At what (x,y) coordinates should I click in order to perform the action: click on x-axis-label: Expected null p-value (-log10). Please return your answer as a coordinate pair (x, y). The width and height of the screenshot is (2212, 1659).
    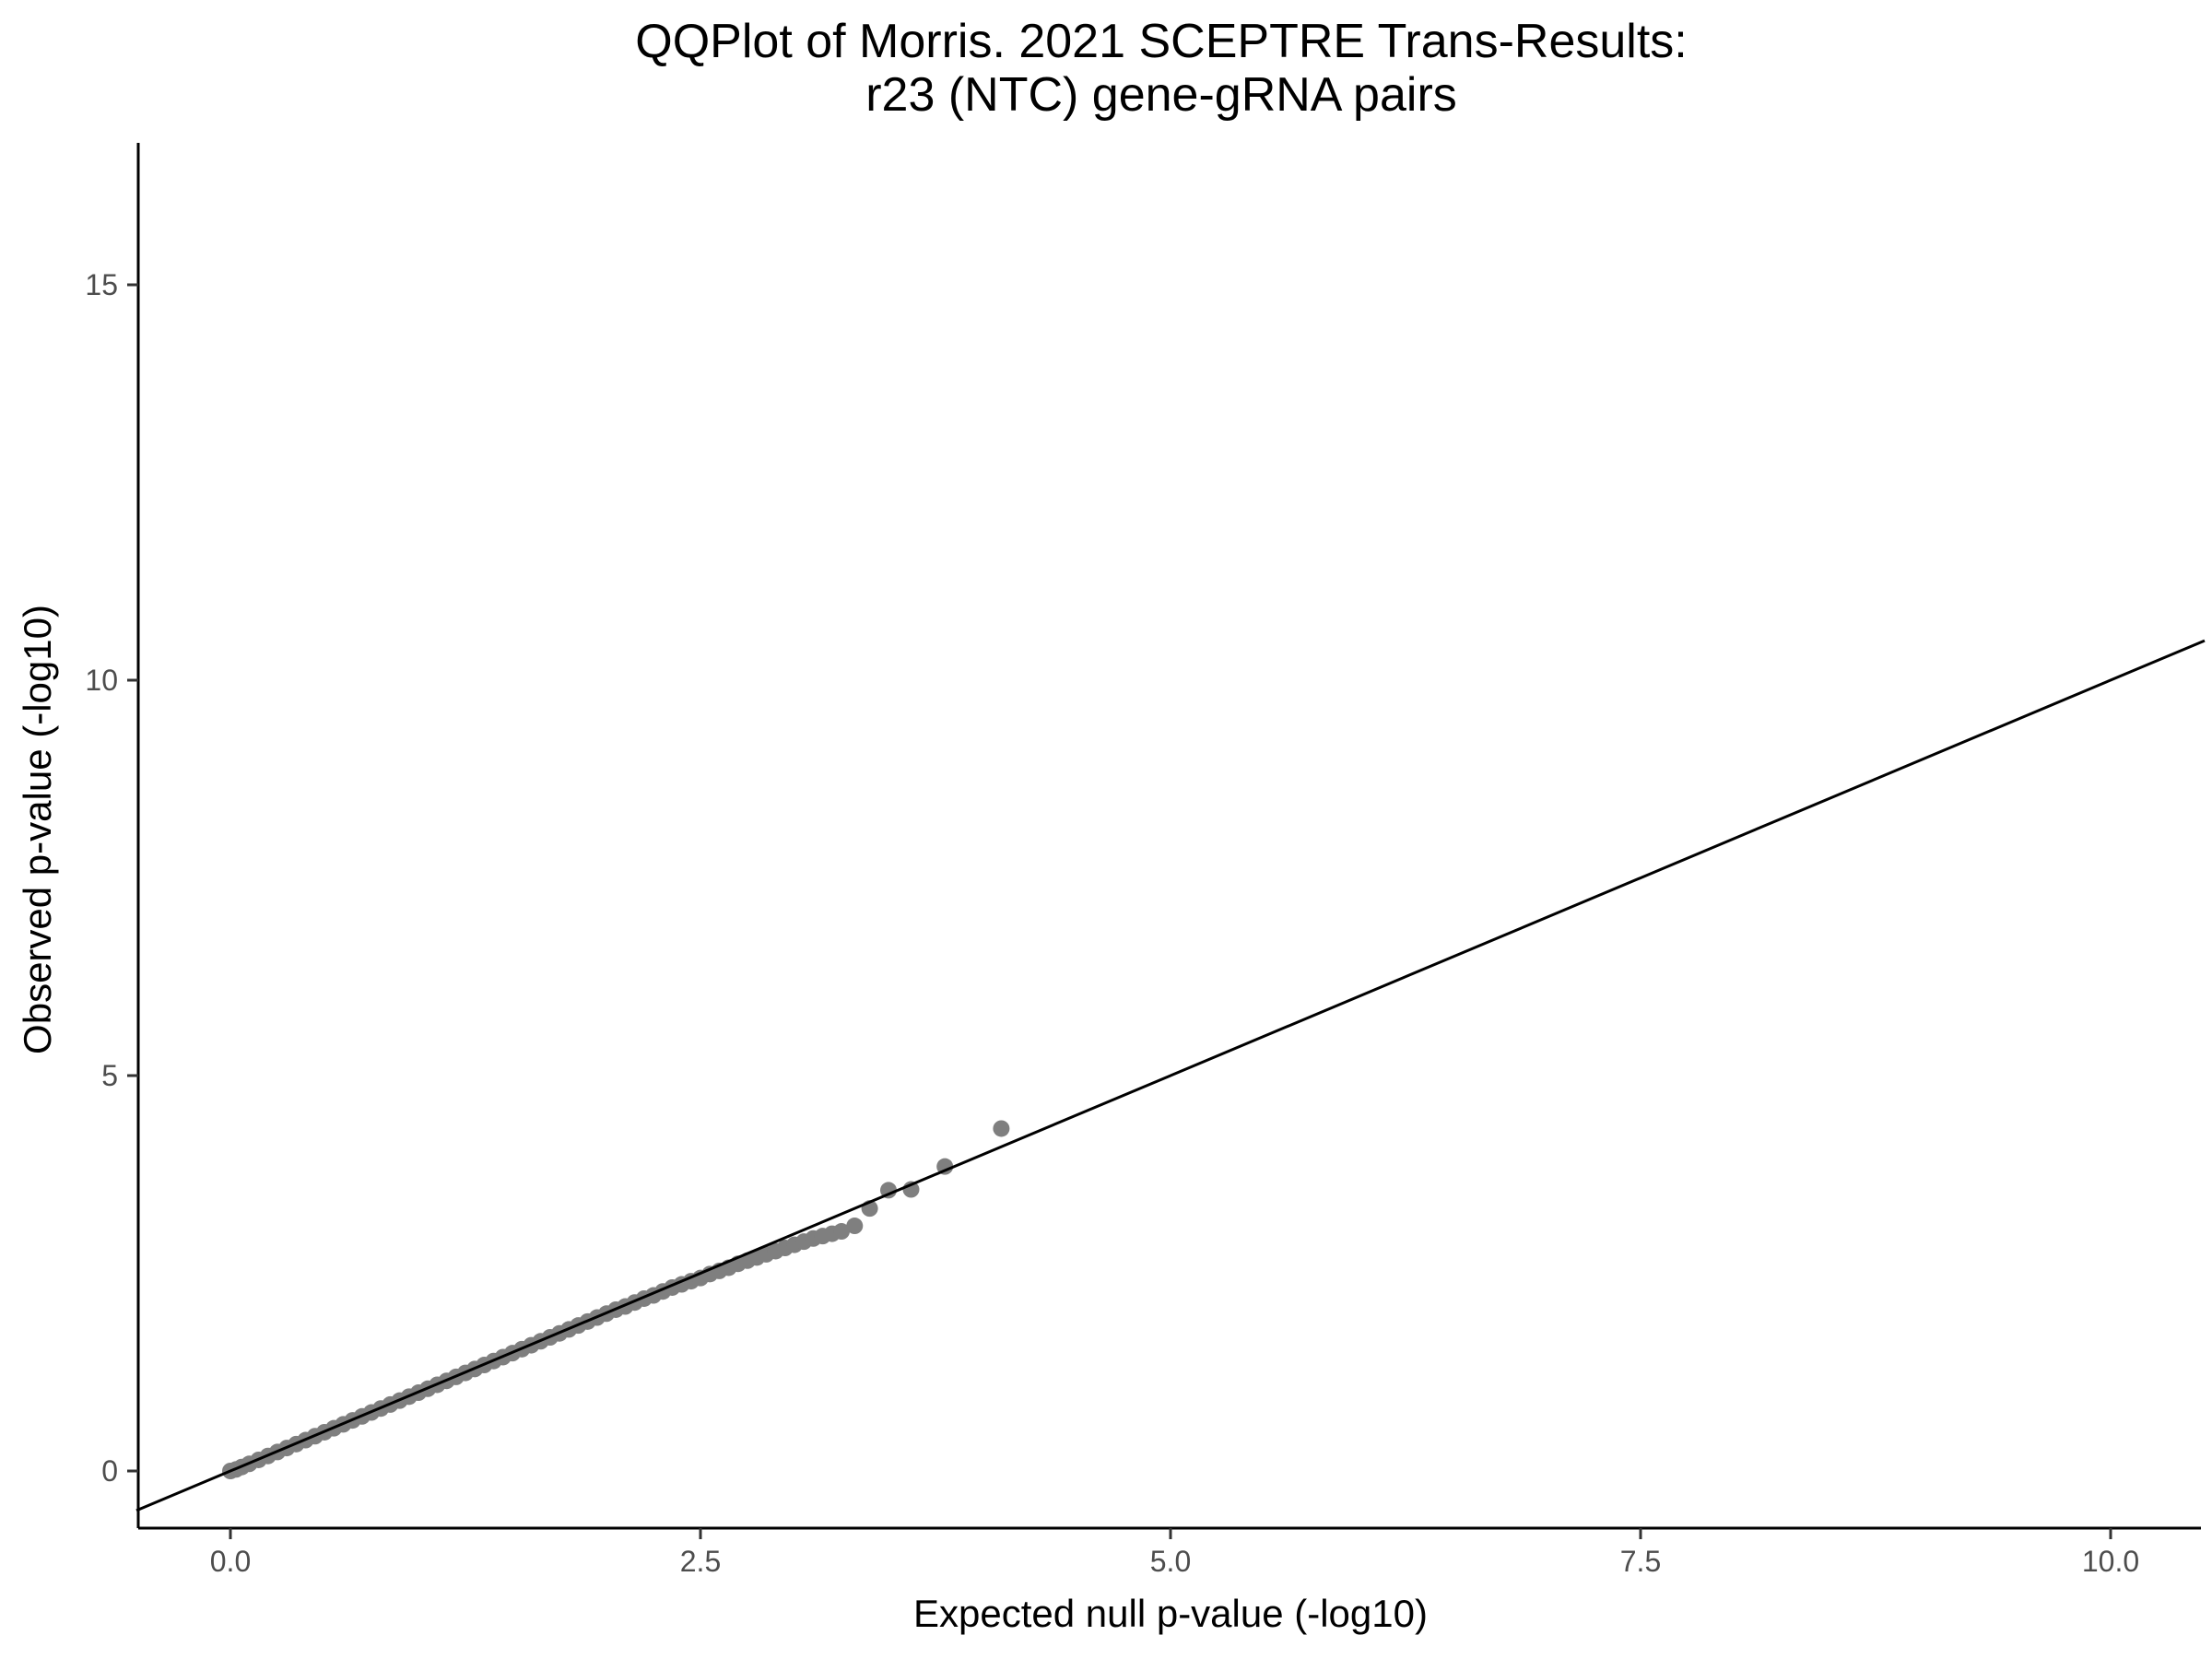
    Looking at the image, I should click on (1170, 1613).